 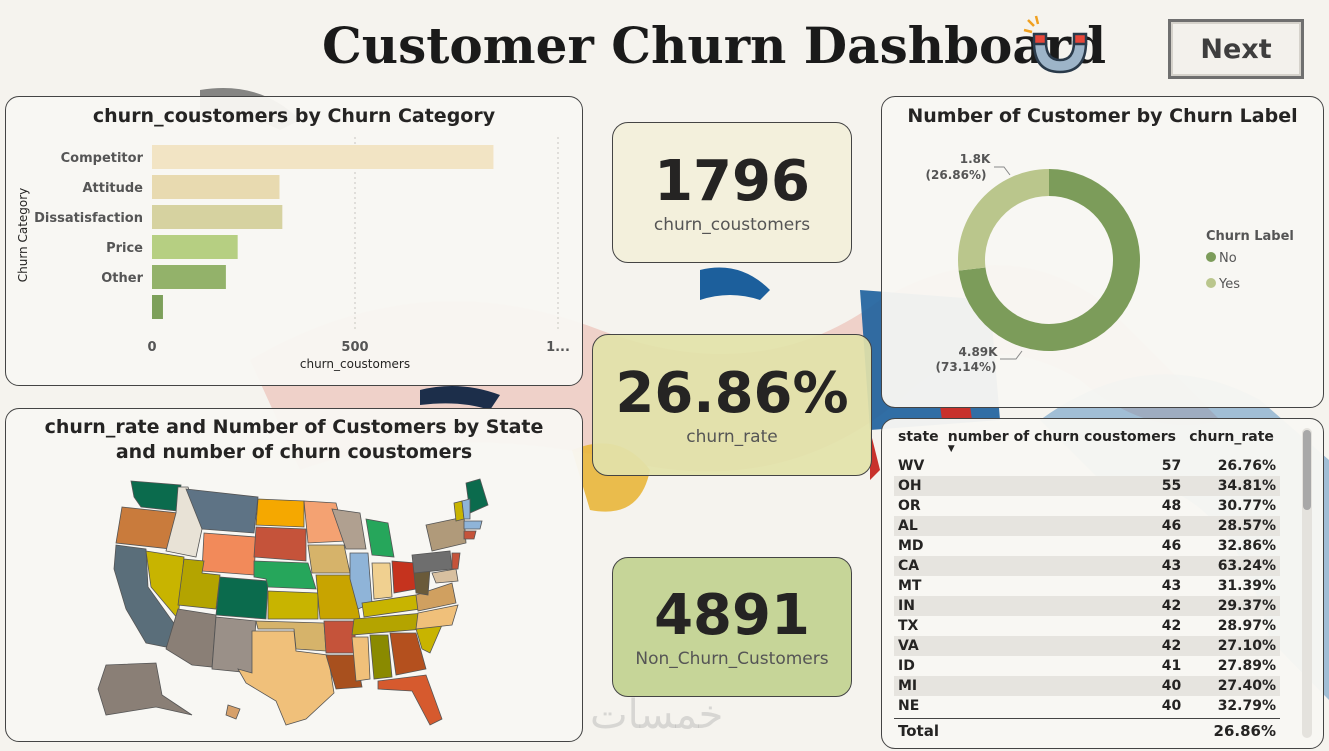 I want to click on legend-label: Yes, so click(x=1229, y=284).